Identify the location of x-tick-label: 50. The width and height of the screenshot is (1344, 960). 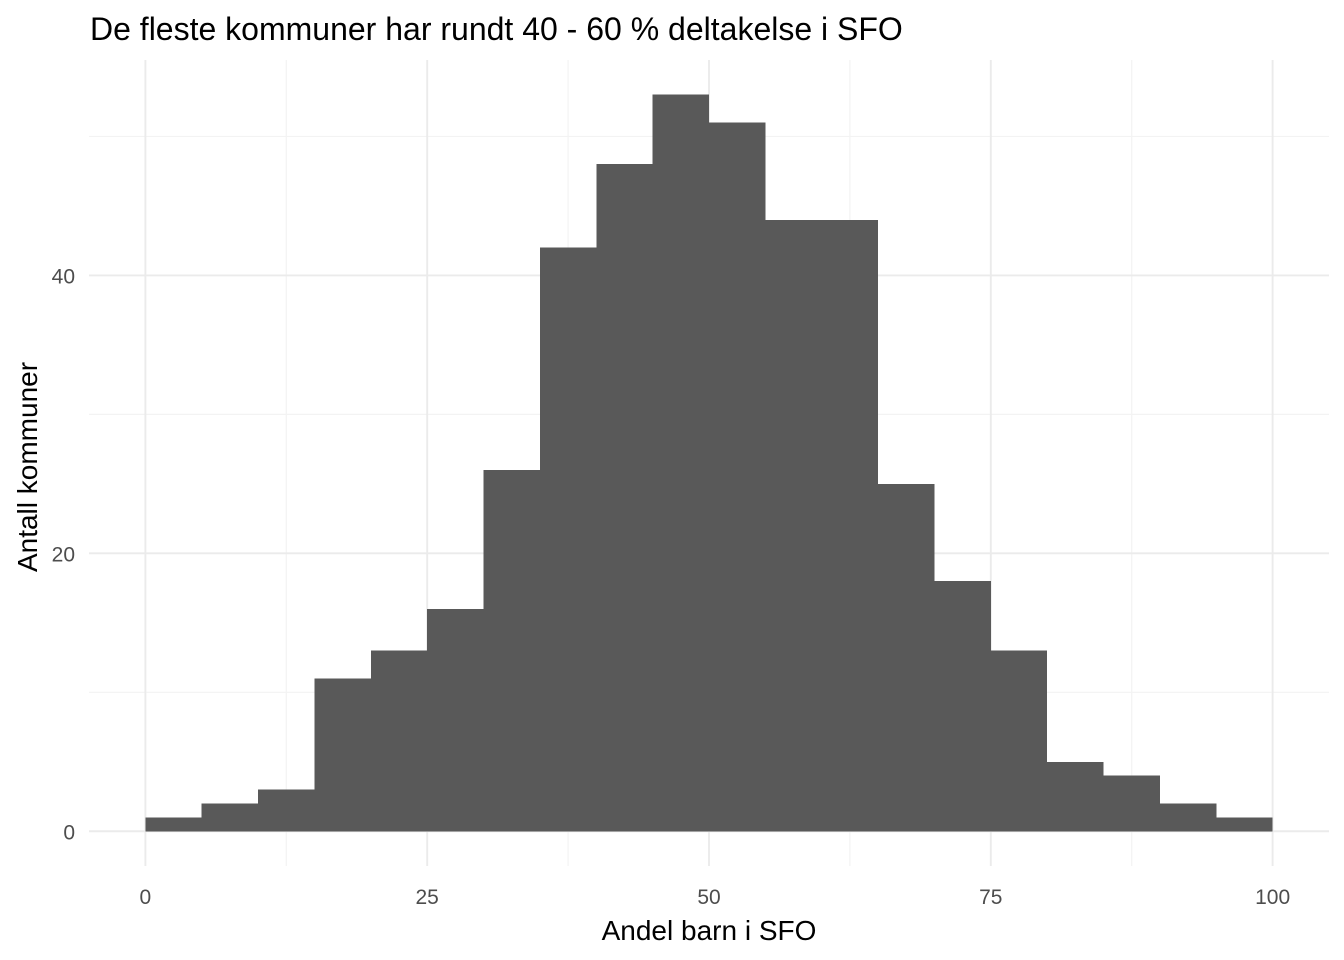
(708, 897).